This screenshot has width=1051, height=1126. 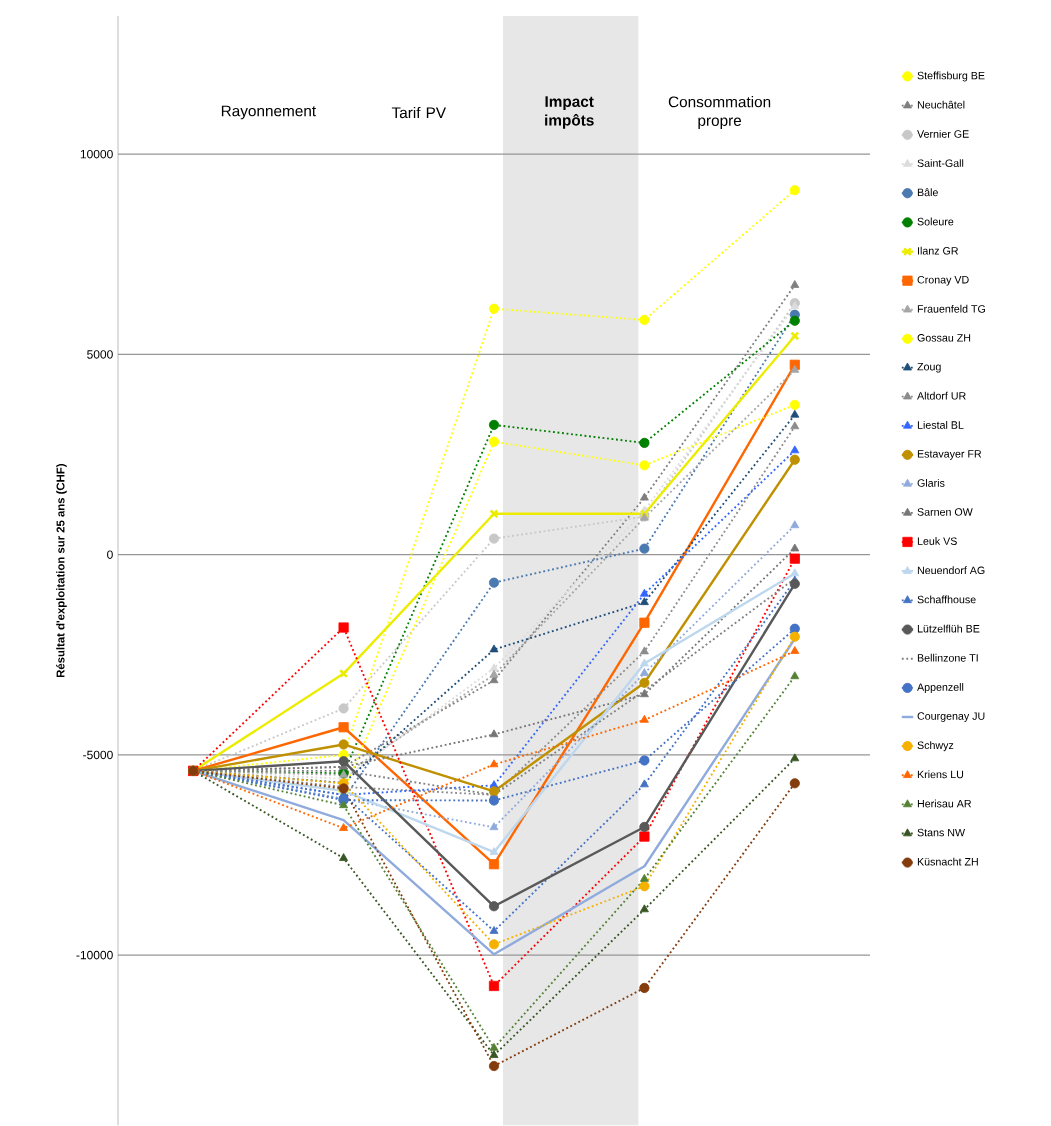 What do you see at coordinates (97, 154) in the screenshot?
I see `y-tick-label: 10000` at bounding box center [97, 154].